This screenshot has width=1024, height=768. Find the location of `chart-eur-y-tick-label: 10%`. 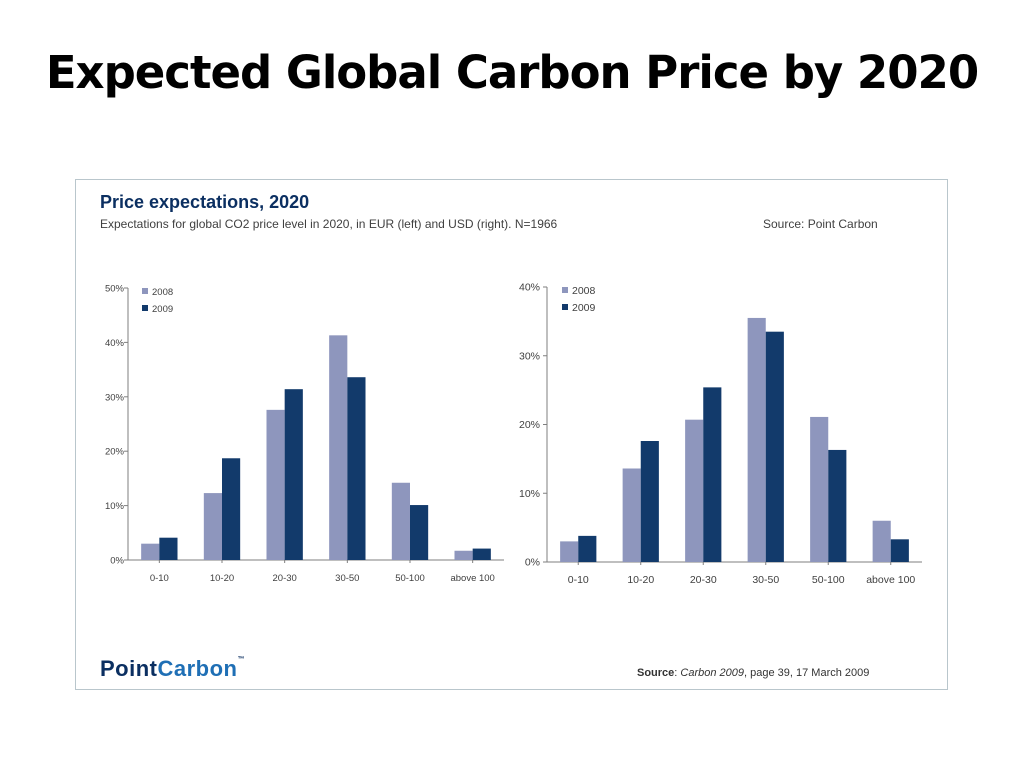

chart-eur-y-tick-label: 10% is located at coordinates (115, 506).